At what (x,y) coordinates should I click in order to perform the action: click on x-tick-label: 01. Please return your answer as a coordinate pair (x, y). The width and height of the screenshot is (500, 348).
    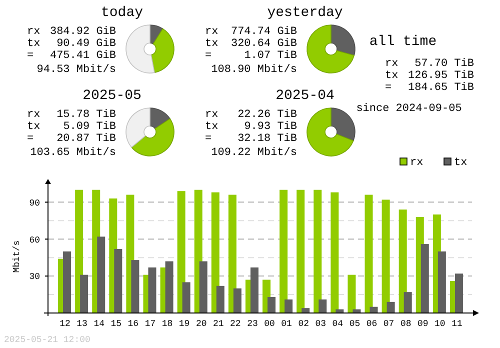
    Looking at the image, I should click on (286, 324).